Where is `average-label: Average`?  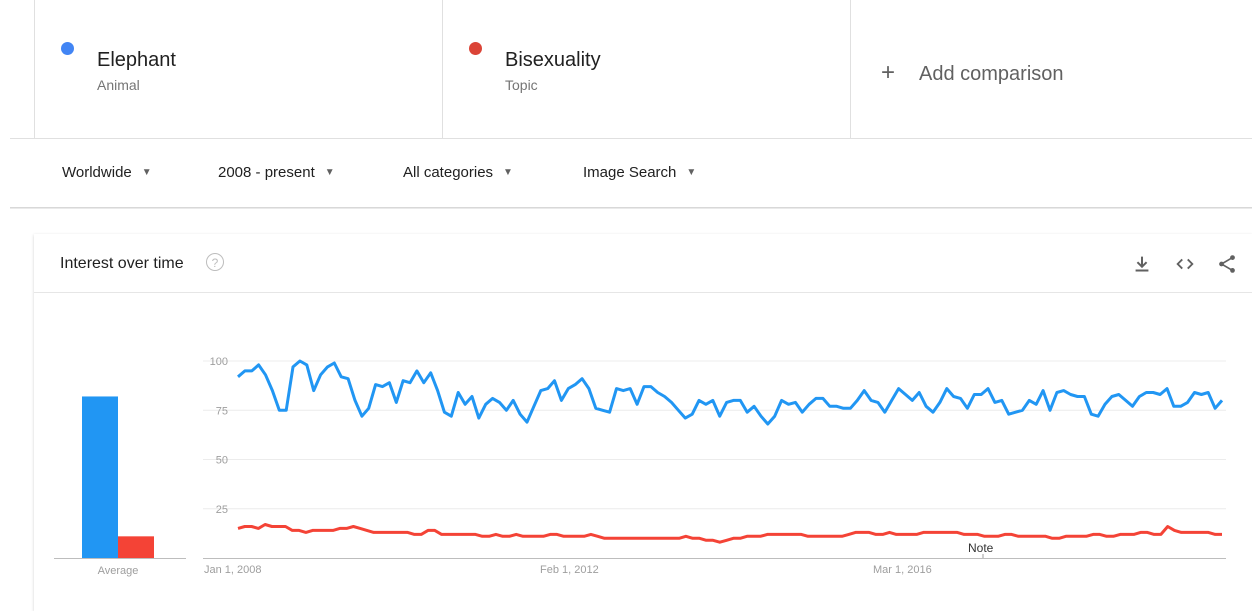 average-label: Average is located at coordinates (118, 571).